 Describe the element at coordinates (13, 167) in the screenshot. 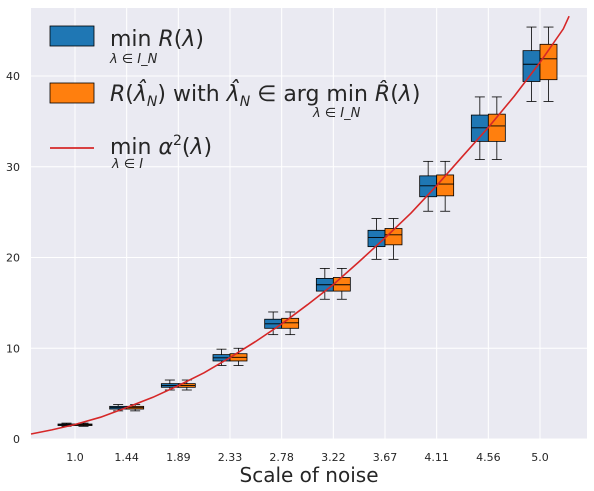

I see `y-tick-label: 30` at that location.